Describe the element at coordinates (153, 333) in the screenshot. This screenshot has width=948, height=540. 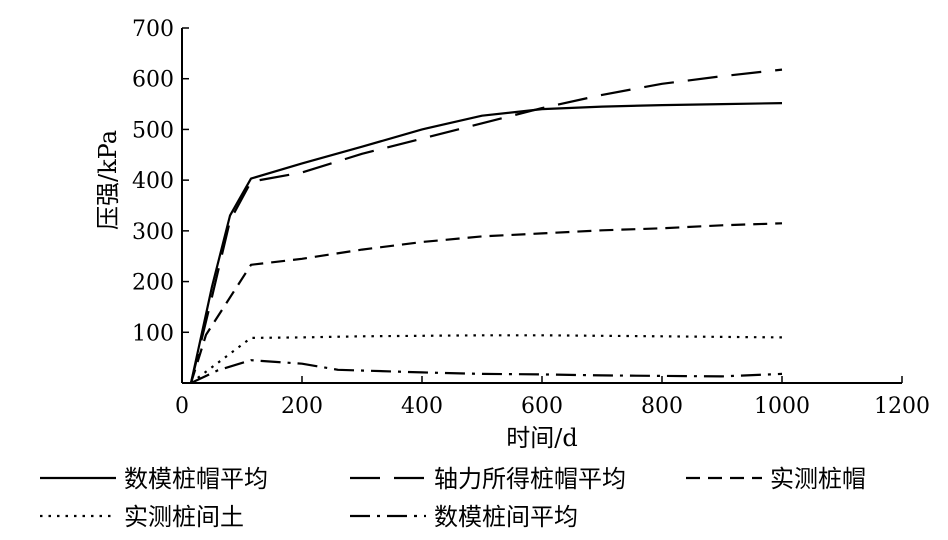
I see `y-tick-label: 100` at that location.